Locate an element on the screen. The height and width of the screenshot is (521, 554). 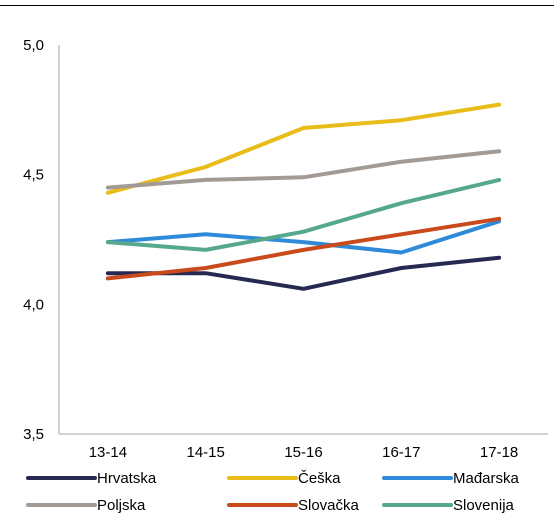
legend-item: Hrvatska is located at coordinates (91, 478).